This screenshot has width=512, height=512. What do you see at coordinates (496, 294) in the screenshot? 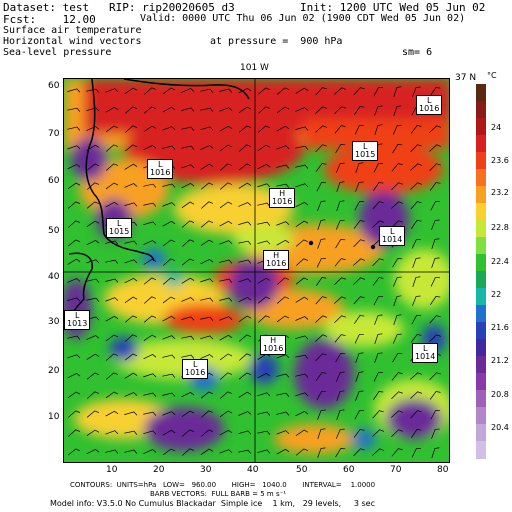
I see `colorbar-label: 22` at bounding box center [496, 294].